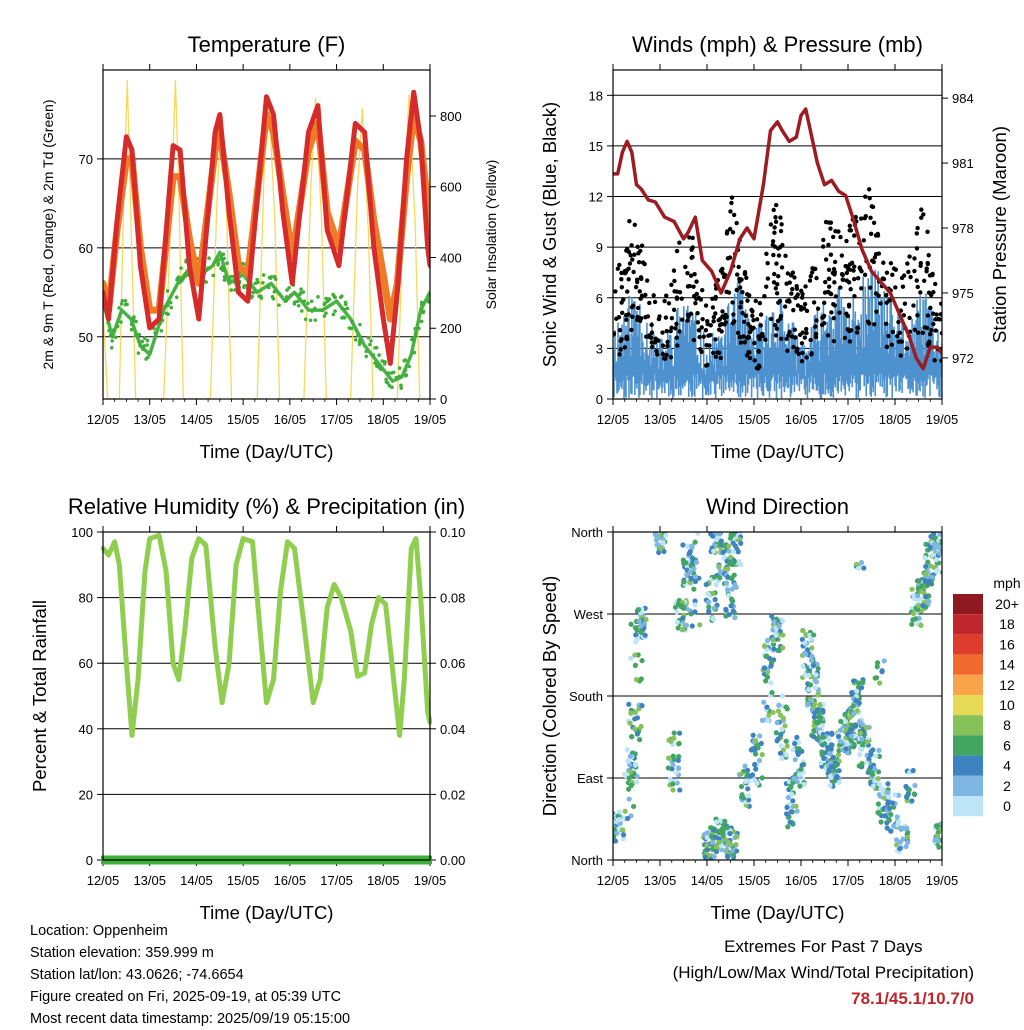  What do you see at coordinates (968, 806) in the screenshot?
I see `legend-swatch` at bounding box center [968, 806].